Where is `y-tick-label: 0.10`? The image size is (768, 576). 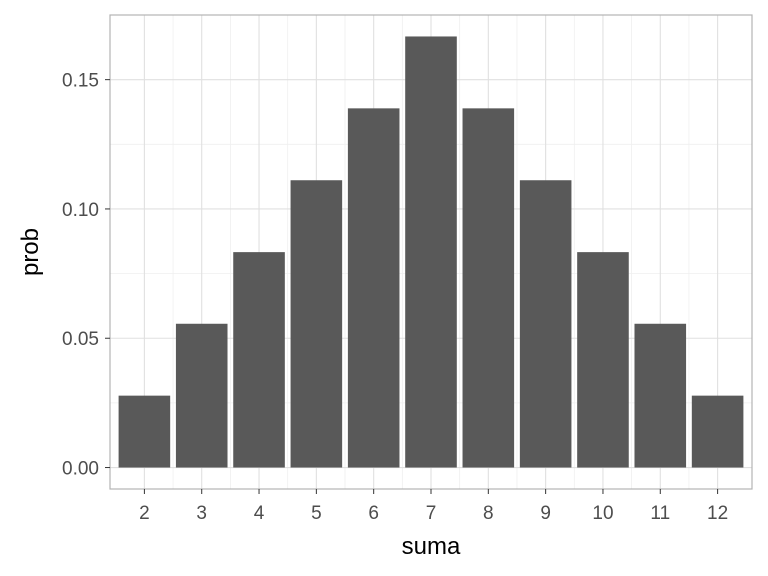
y-tick-label: 0.10 is located at coordinates (80, 210).